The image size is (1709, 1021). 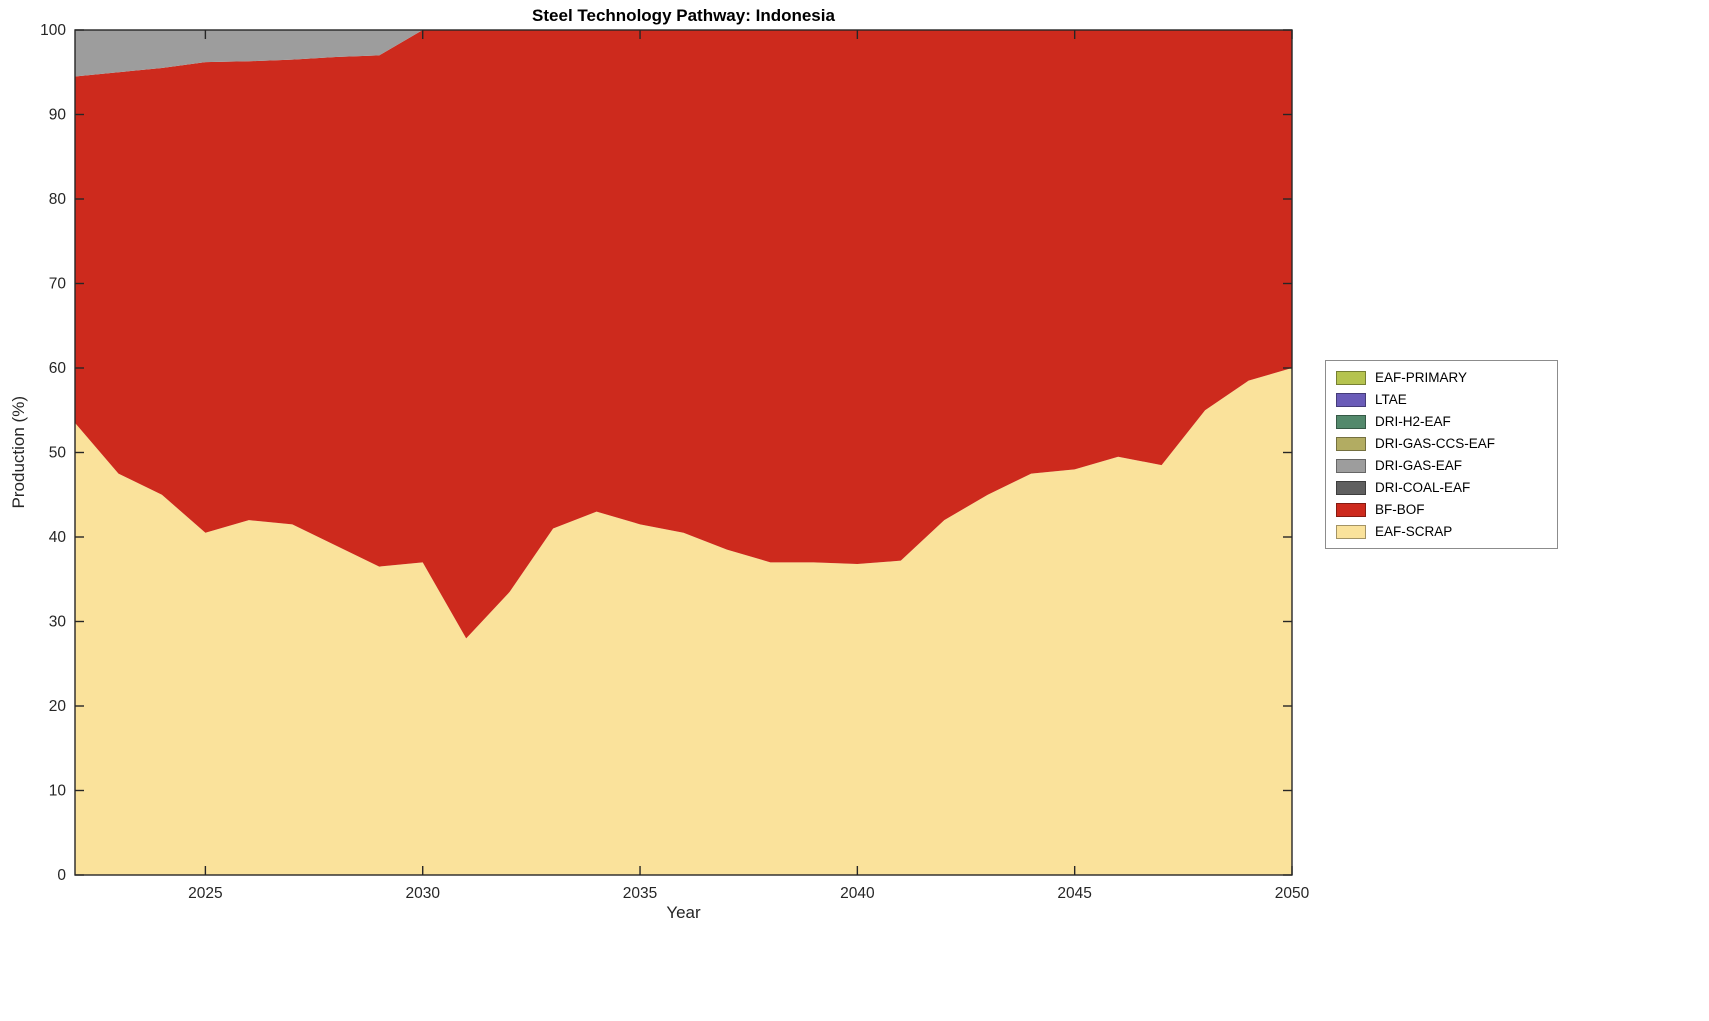 I want to click on legend-item-eaf-scrap: EAF-SCRAP, so click(x=1441, y=531).